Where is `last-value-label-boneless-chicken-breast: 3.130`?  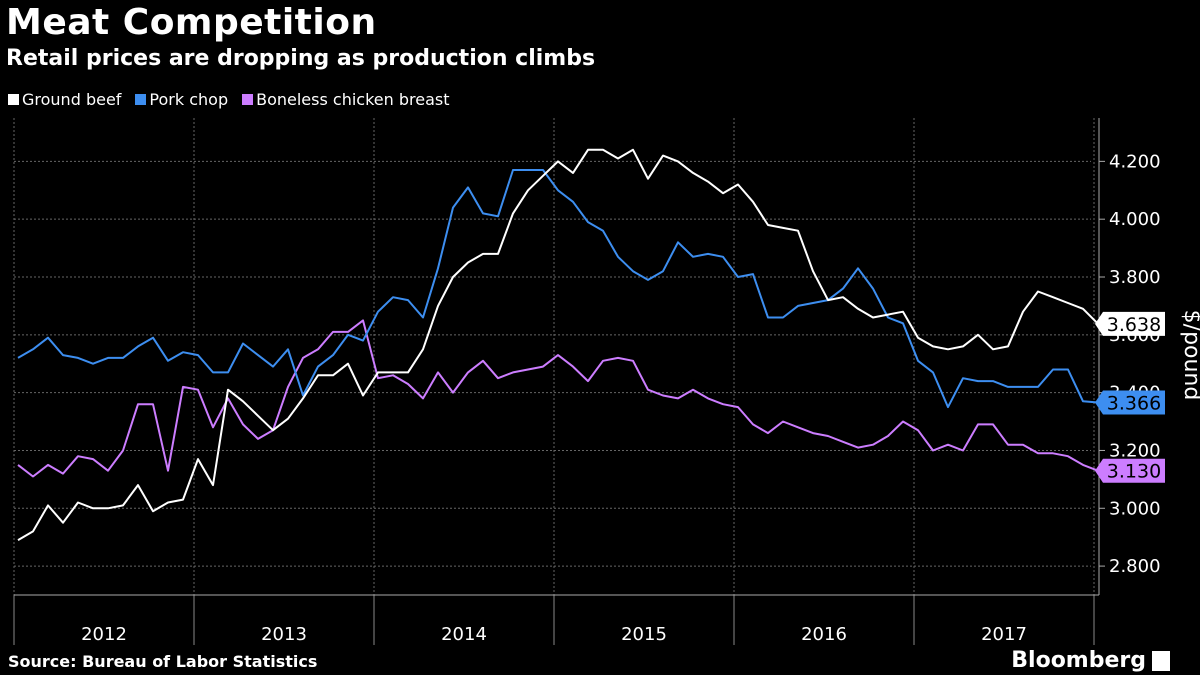
last-value-label-boneless-chicken-breast: 3.130 is located at coordinates (1130, 470).